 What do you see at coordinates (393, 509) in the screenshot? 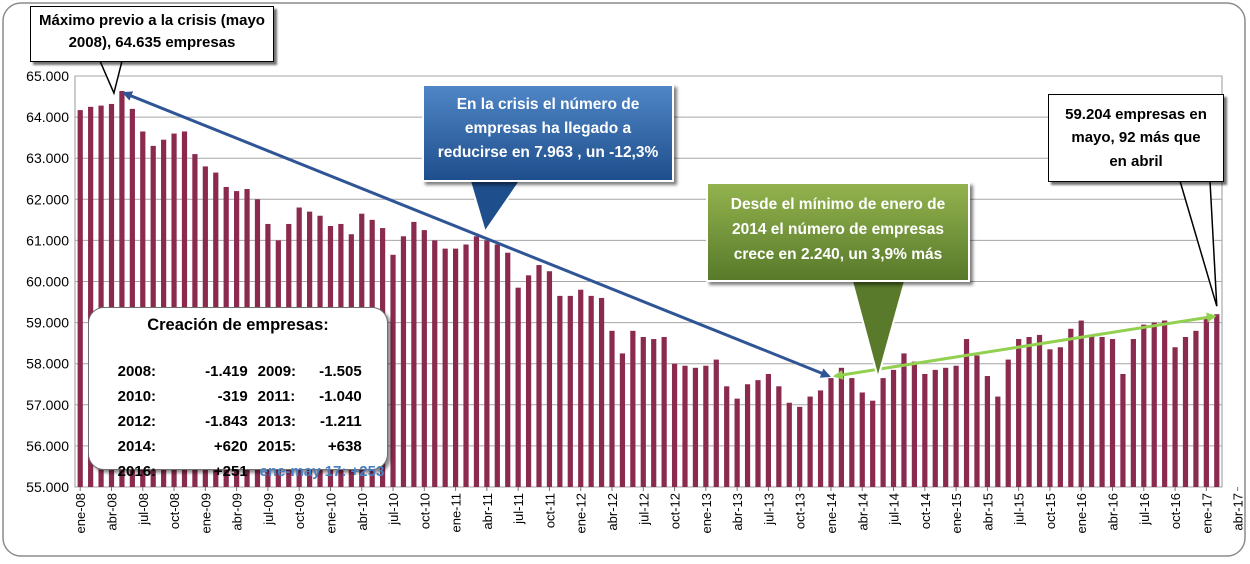
I see `x-tick-label: jul-10` at bounding box center [393, 509].